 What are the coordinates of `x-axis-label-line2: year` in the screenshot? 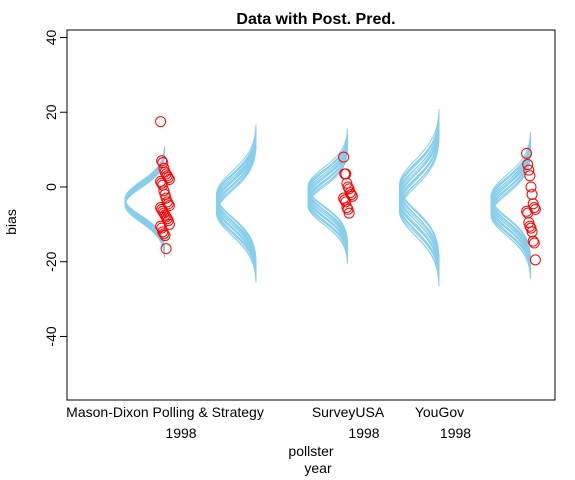 It's located at (318, 468).